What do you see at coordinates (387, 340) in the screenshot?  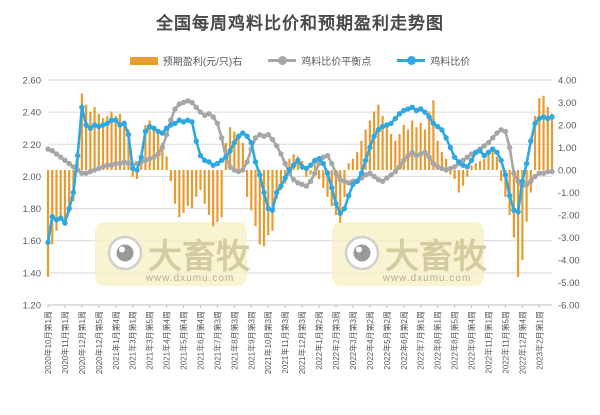 I see `svg-text: 2022年5月第2周` at bounding box center [387, 340].